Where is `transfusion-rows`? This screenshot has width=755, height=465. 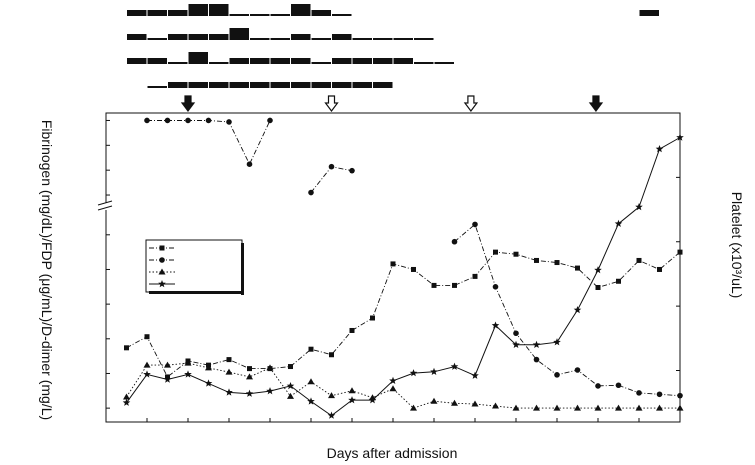
transfusion-rows is located at coordinates (393, 46).